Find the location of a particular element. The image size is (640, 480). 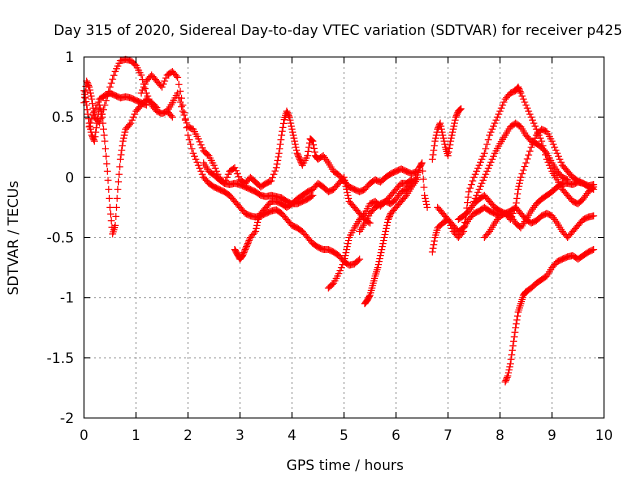

x-tick-label: 7 is located at coordinates (448, 436).